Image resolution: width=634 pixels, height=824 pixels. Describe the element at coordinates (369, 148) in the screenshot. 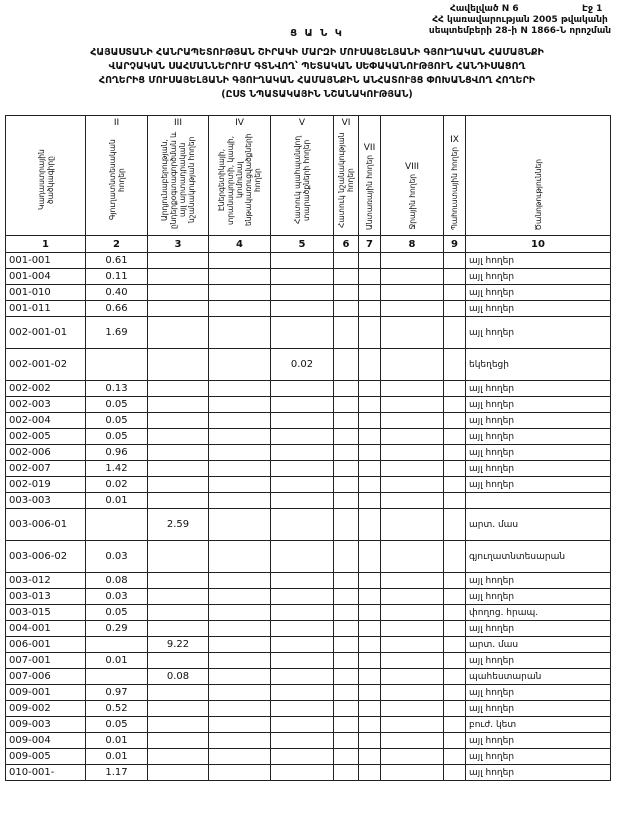

I see `roman-numeral: VII` at that location.